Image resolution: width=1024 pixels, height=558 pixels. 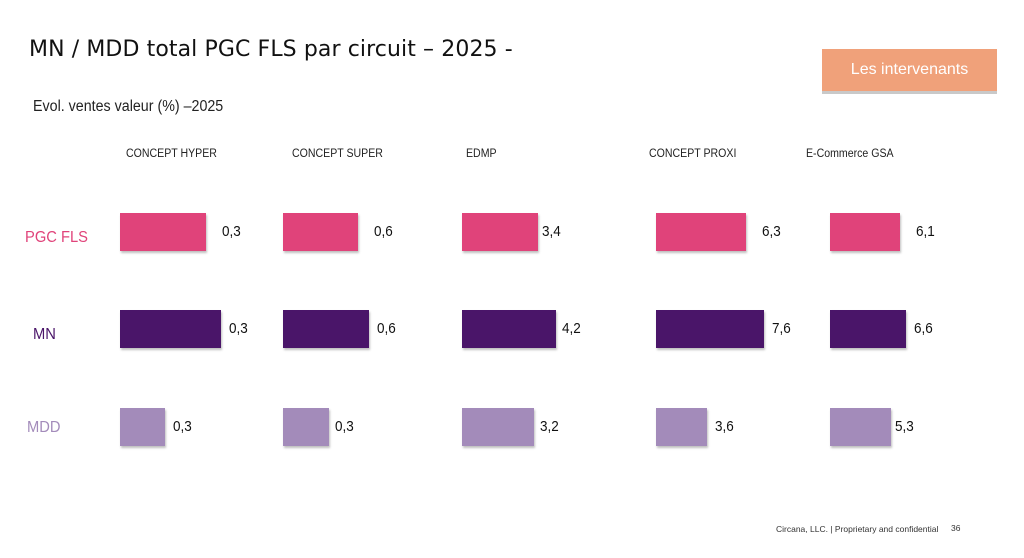 What do you see at coordinates (904, 426) in the screenshot?
I see `data-label: 5,3` at bounding box center [904, 426].